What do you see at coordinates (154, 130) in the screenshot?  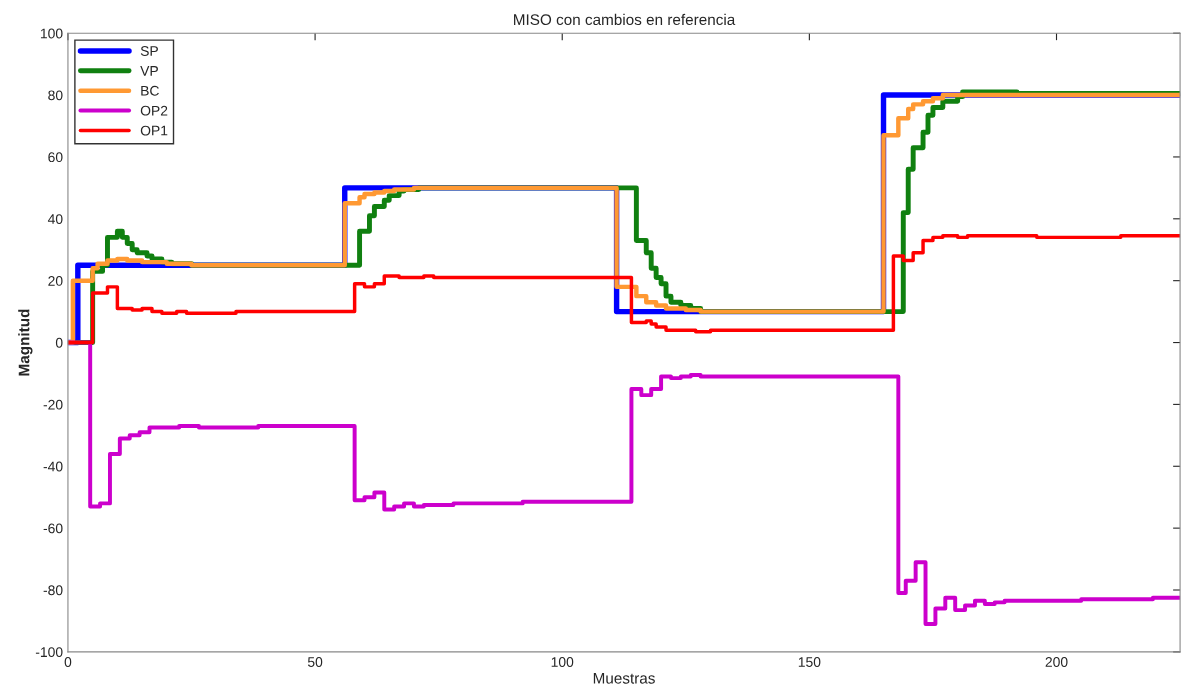 I see `legend-label: OP1` at bounding box center [154, 130].